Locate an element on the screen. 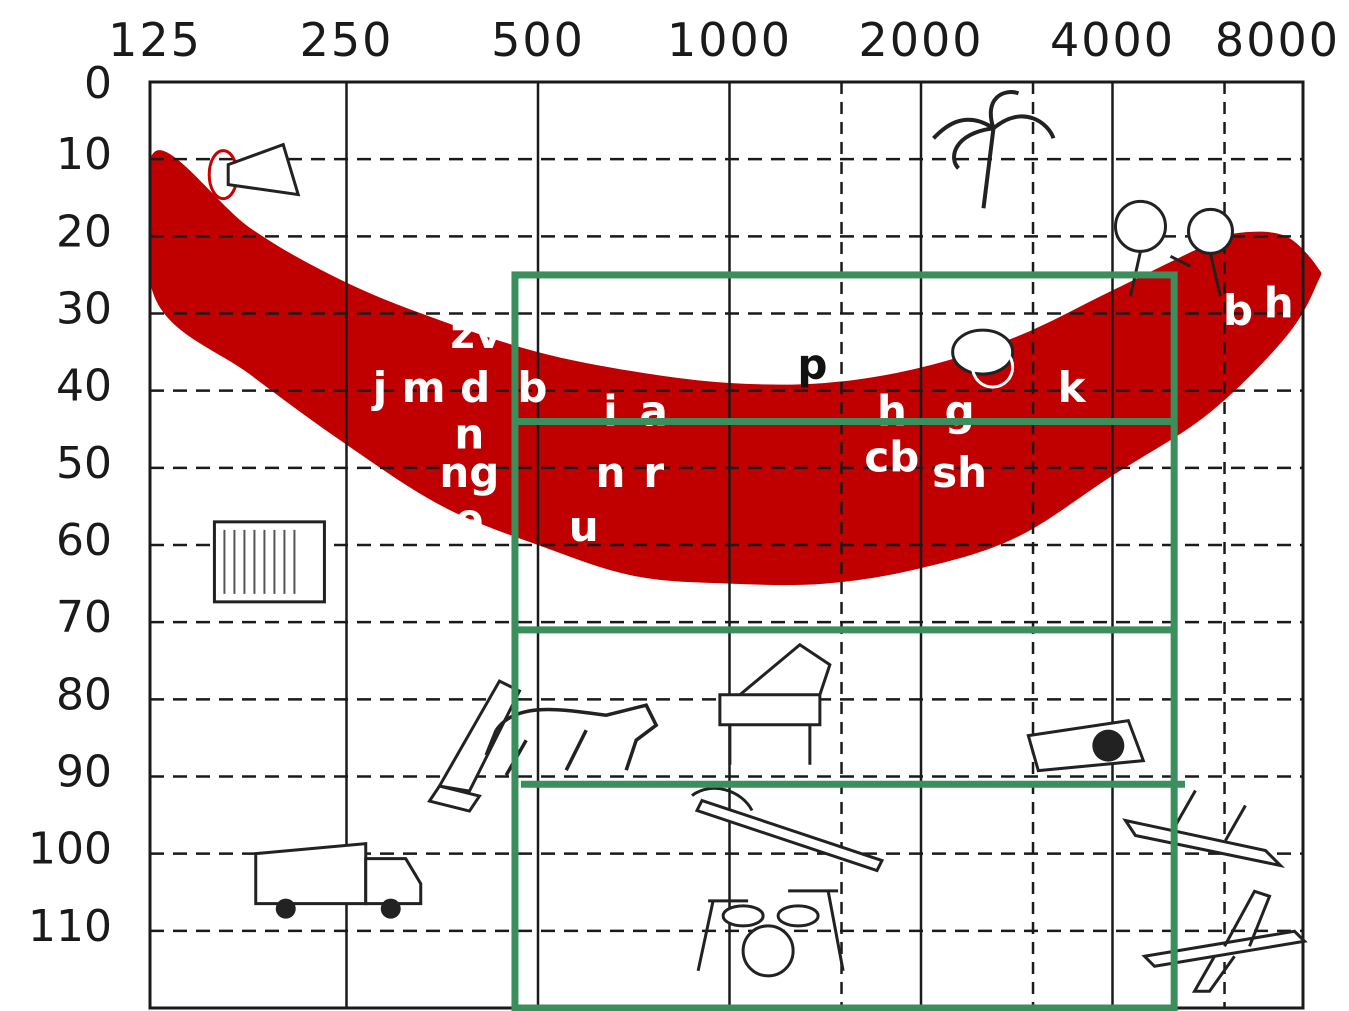  phoneme-label: i is located at coordinates (610, 410).